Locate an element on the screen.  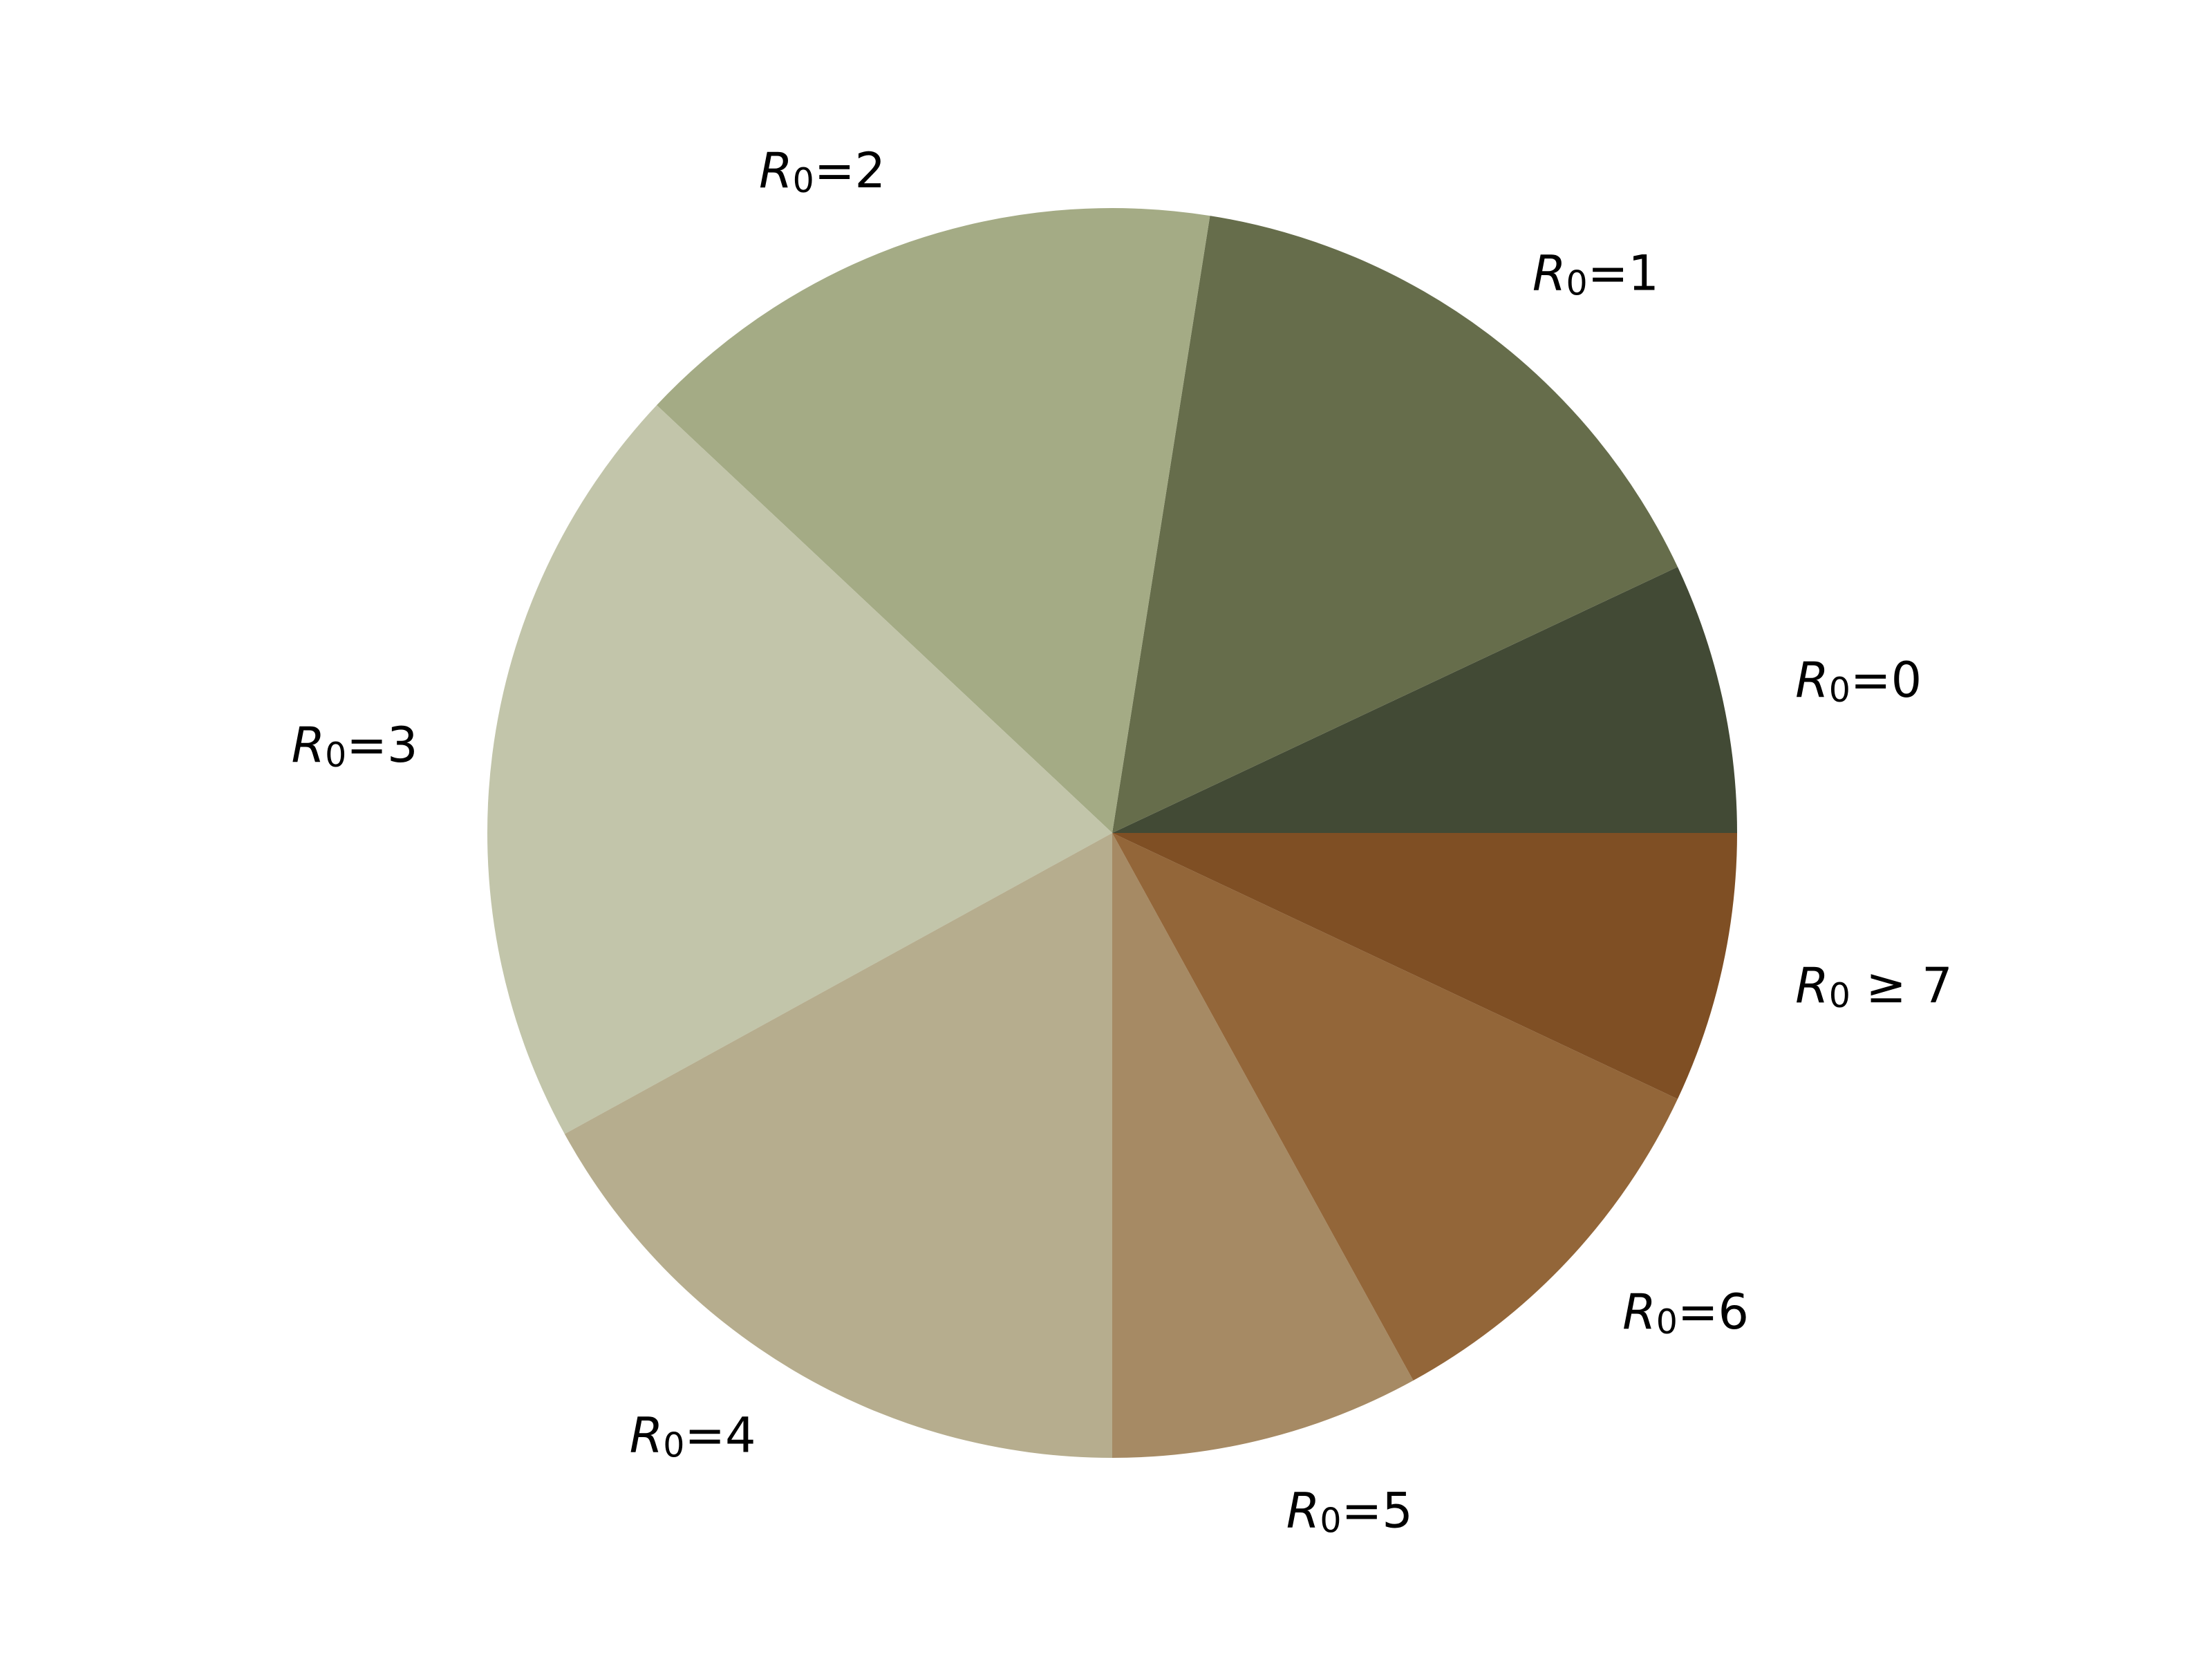
pie-label-5: R0=5 is located at coordinates (1349, 1512).